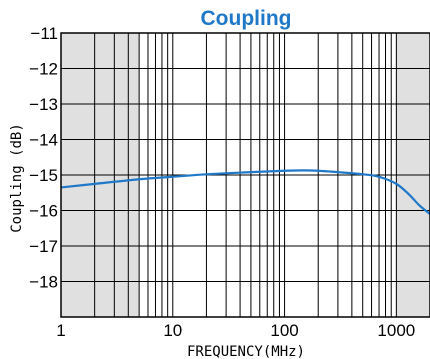 The height and width of the screenshot is (359, 430). I want to click on x-tick-label: 100, so click(284, 330).